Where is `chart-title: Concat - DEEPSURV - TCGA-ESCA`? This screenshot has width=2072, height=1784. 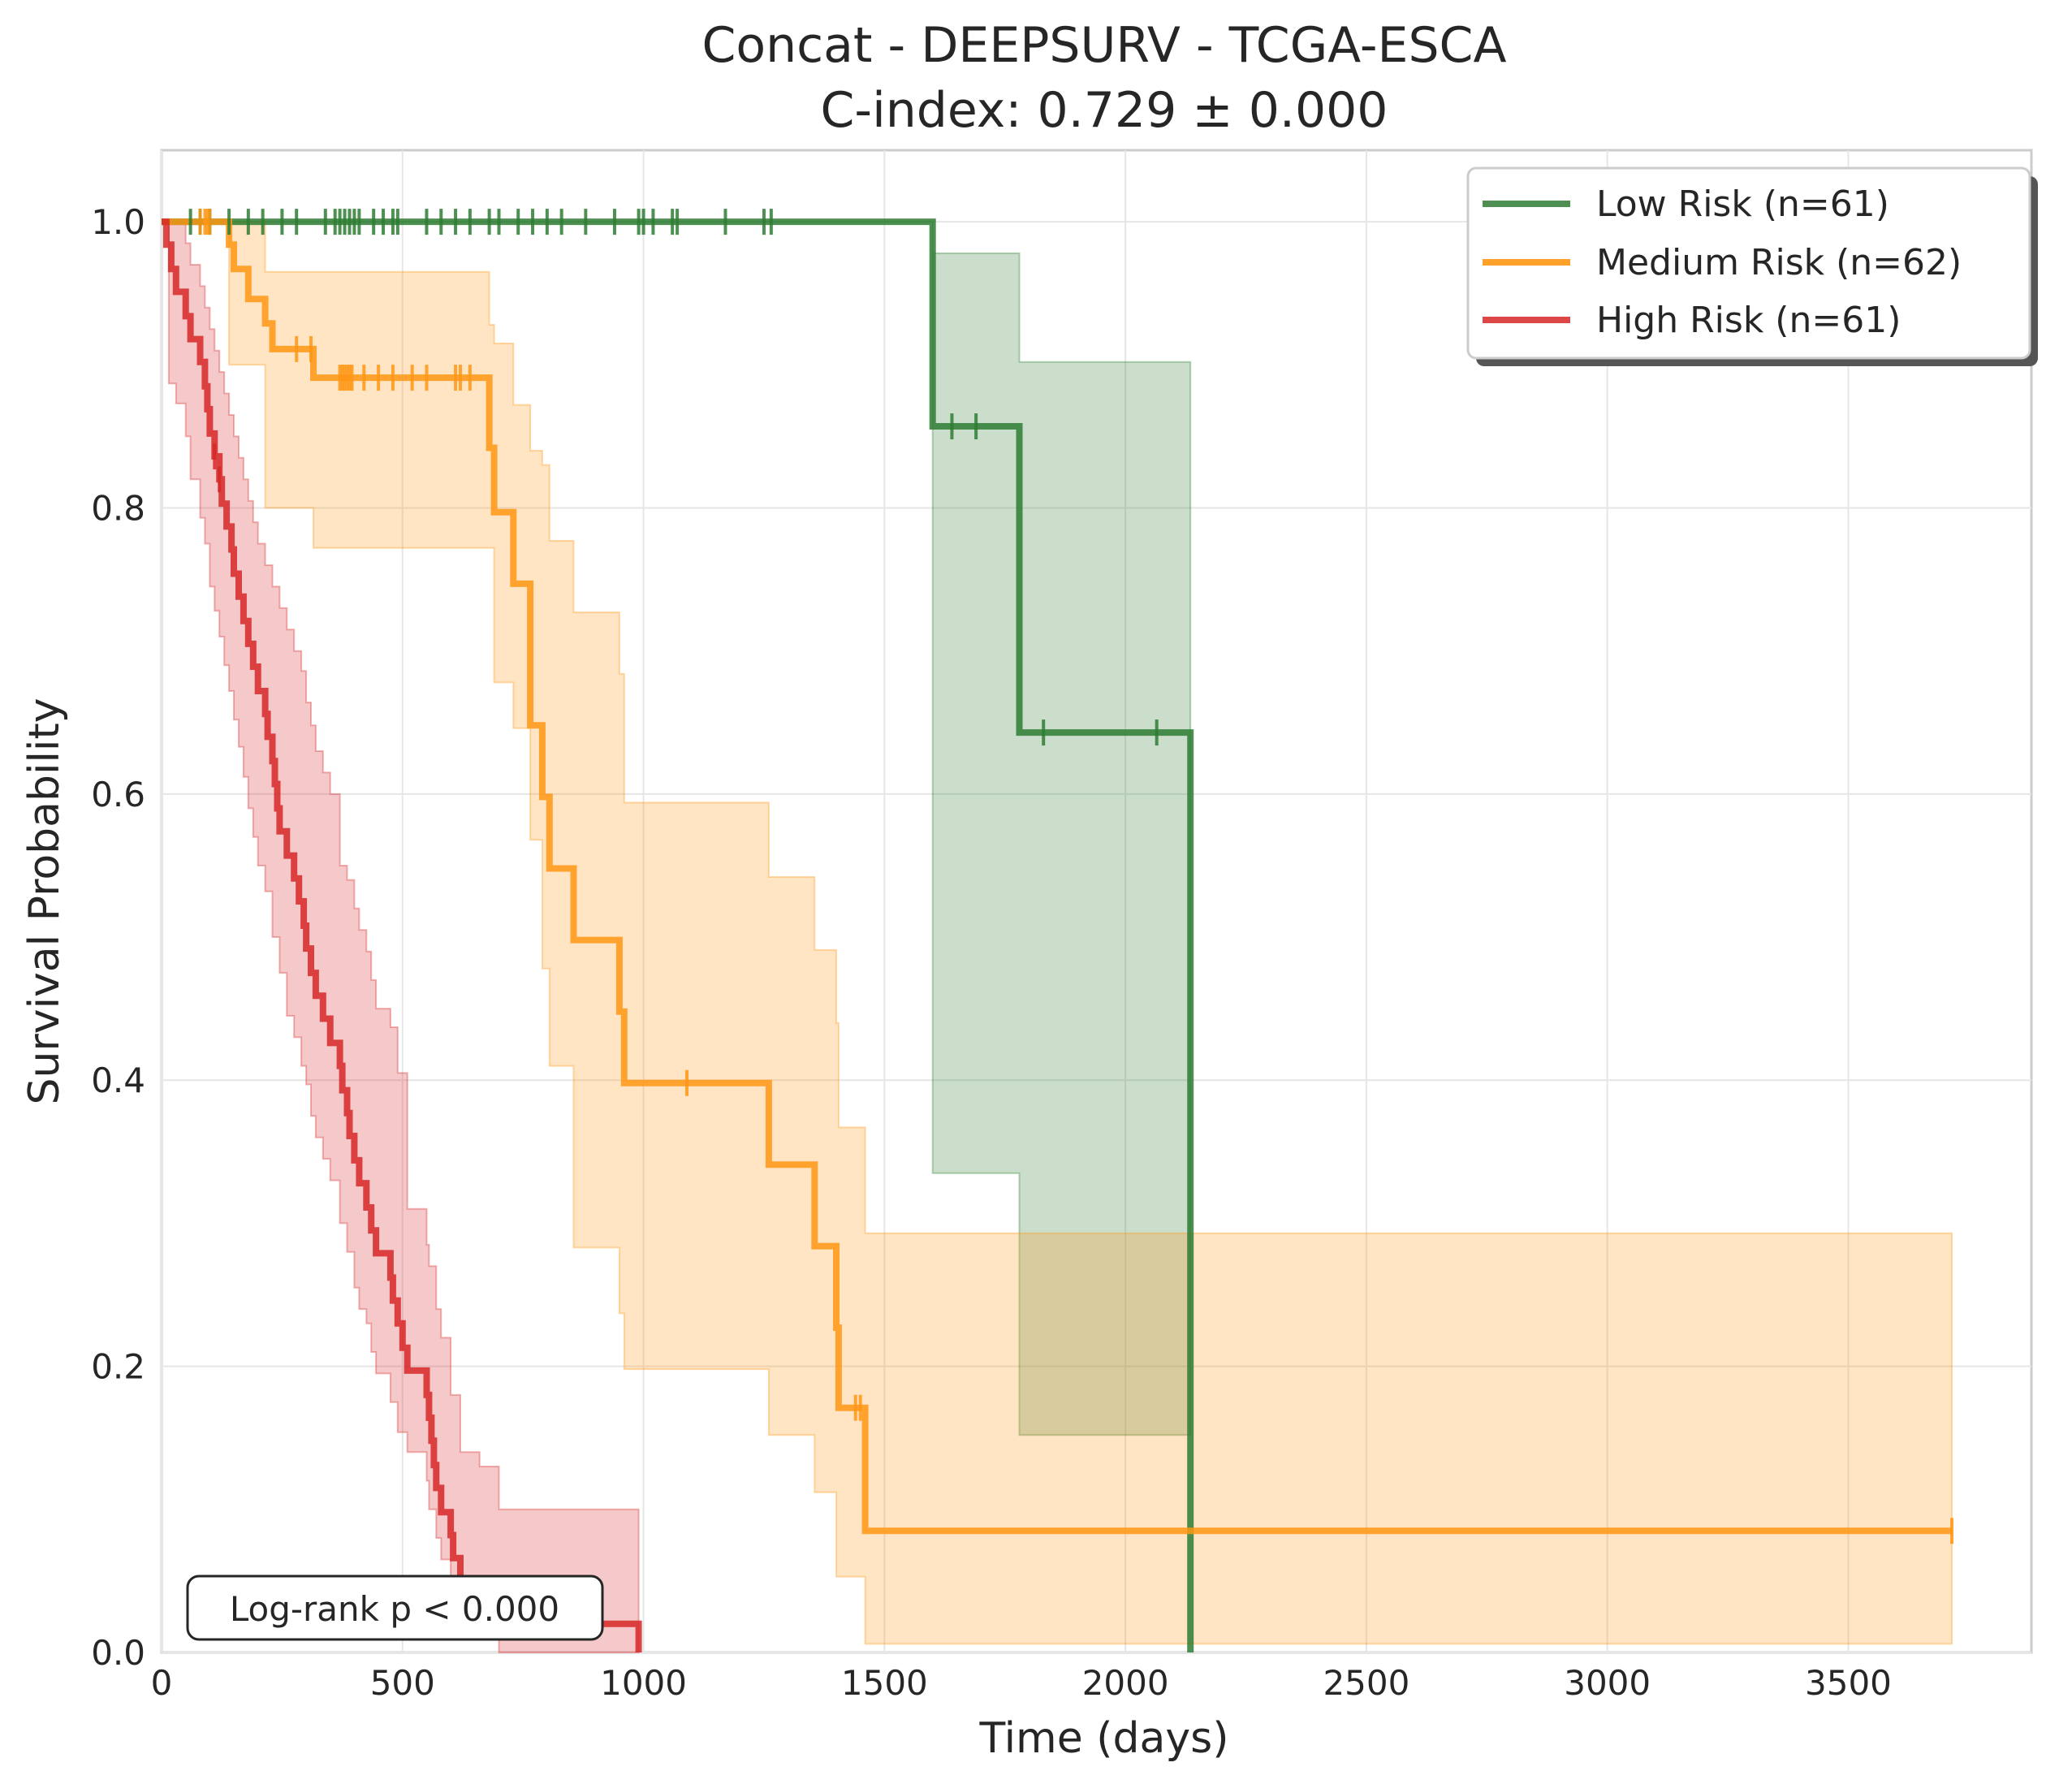
chart-title: Concat - DEEPSURV - TCGA-ESCA is located at coordinates (1104, 45).